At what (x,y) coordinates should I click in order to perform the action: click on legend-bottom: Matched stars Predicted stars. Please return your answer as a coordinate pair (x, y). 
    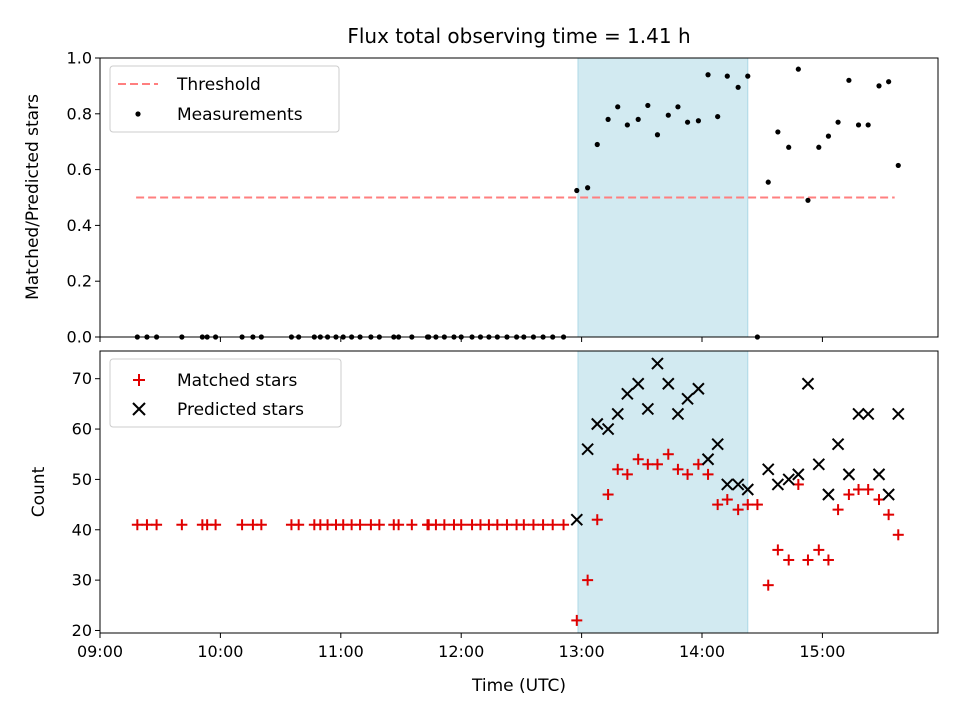
    Looking at the image, I should click on (225, 393).